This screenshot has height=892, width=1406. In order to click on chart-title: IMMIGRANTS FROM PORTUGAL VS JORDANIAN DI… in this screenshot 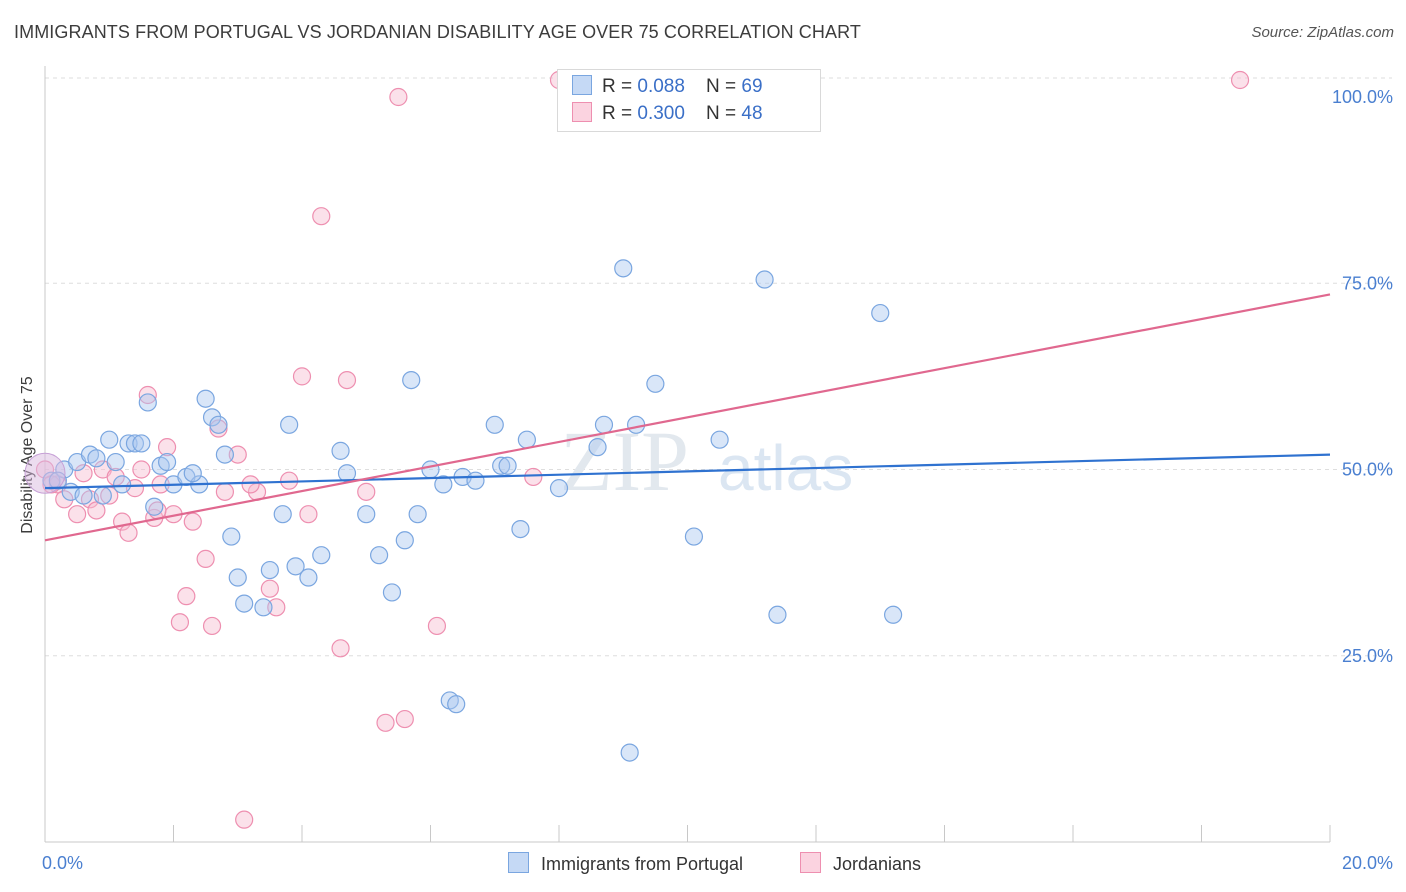, I will do `click(437, 32)`.